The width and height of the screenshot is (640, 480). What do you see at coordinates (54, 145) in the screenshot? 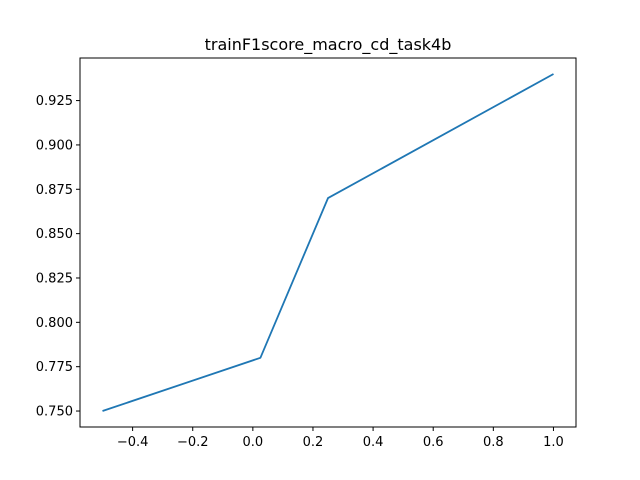
I see `y-tick-label: 0.900` at bounding box center [54, 145].